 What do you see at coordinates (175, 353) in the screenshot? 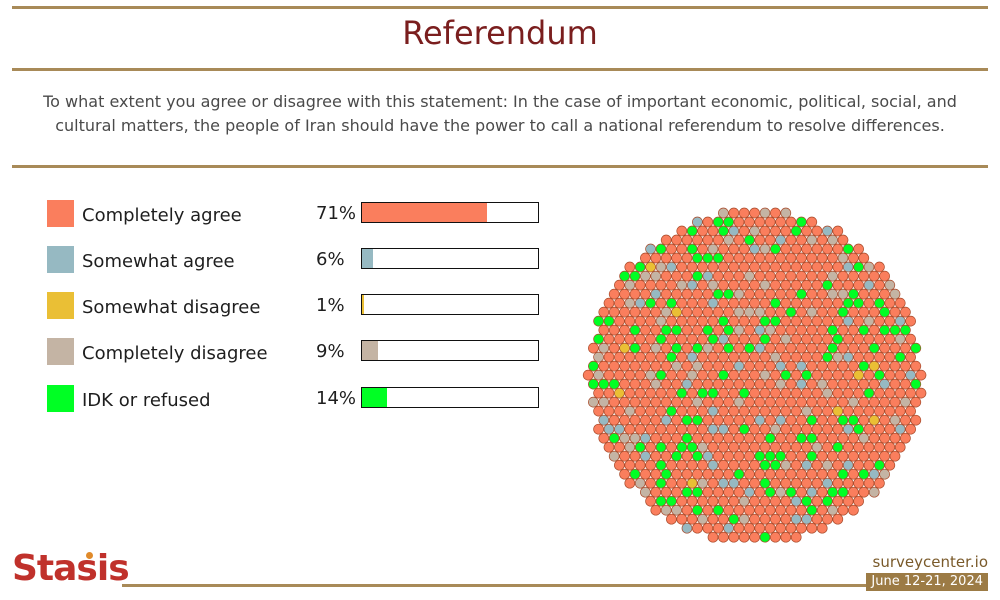
I see `category-label: Completely disagree` at bounding box center [175, 353].